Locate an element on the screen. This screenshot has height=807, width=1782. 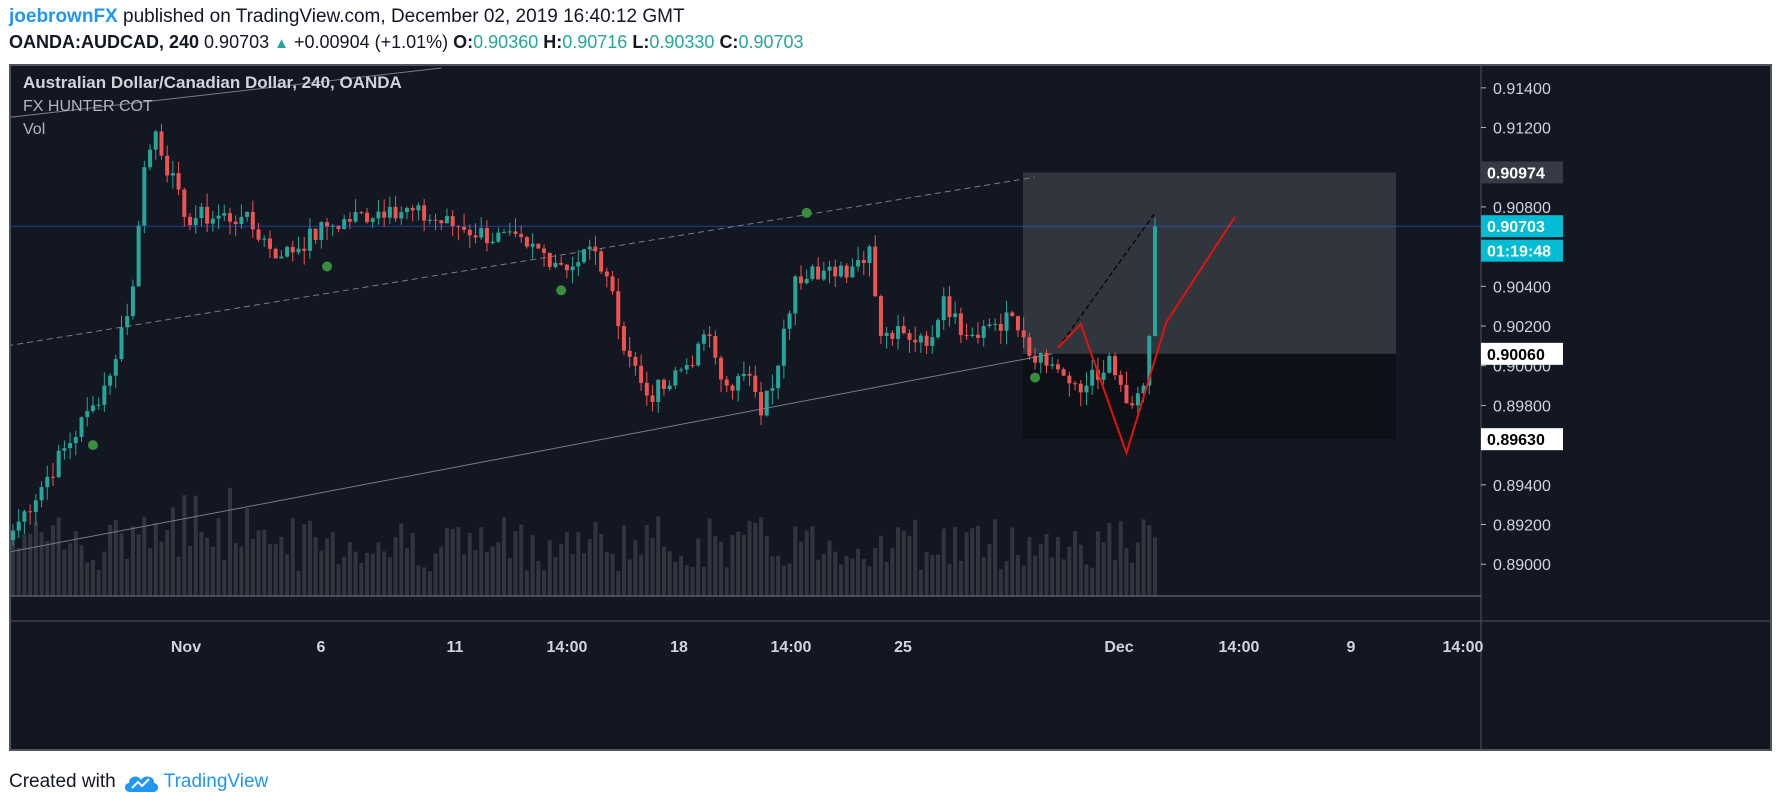
channel-upper-line is located at coordinates (226, 92).